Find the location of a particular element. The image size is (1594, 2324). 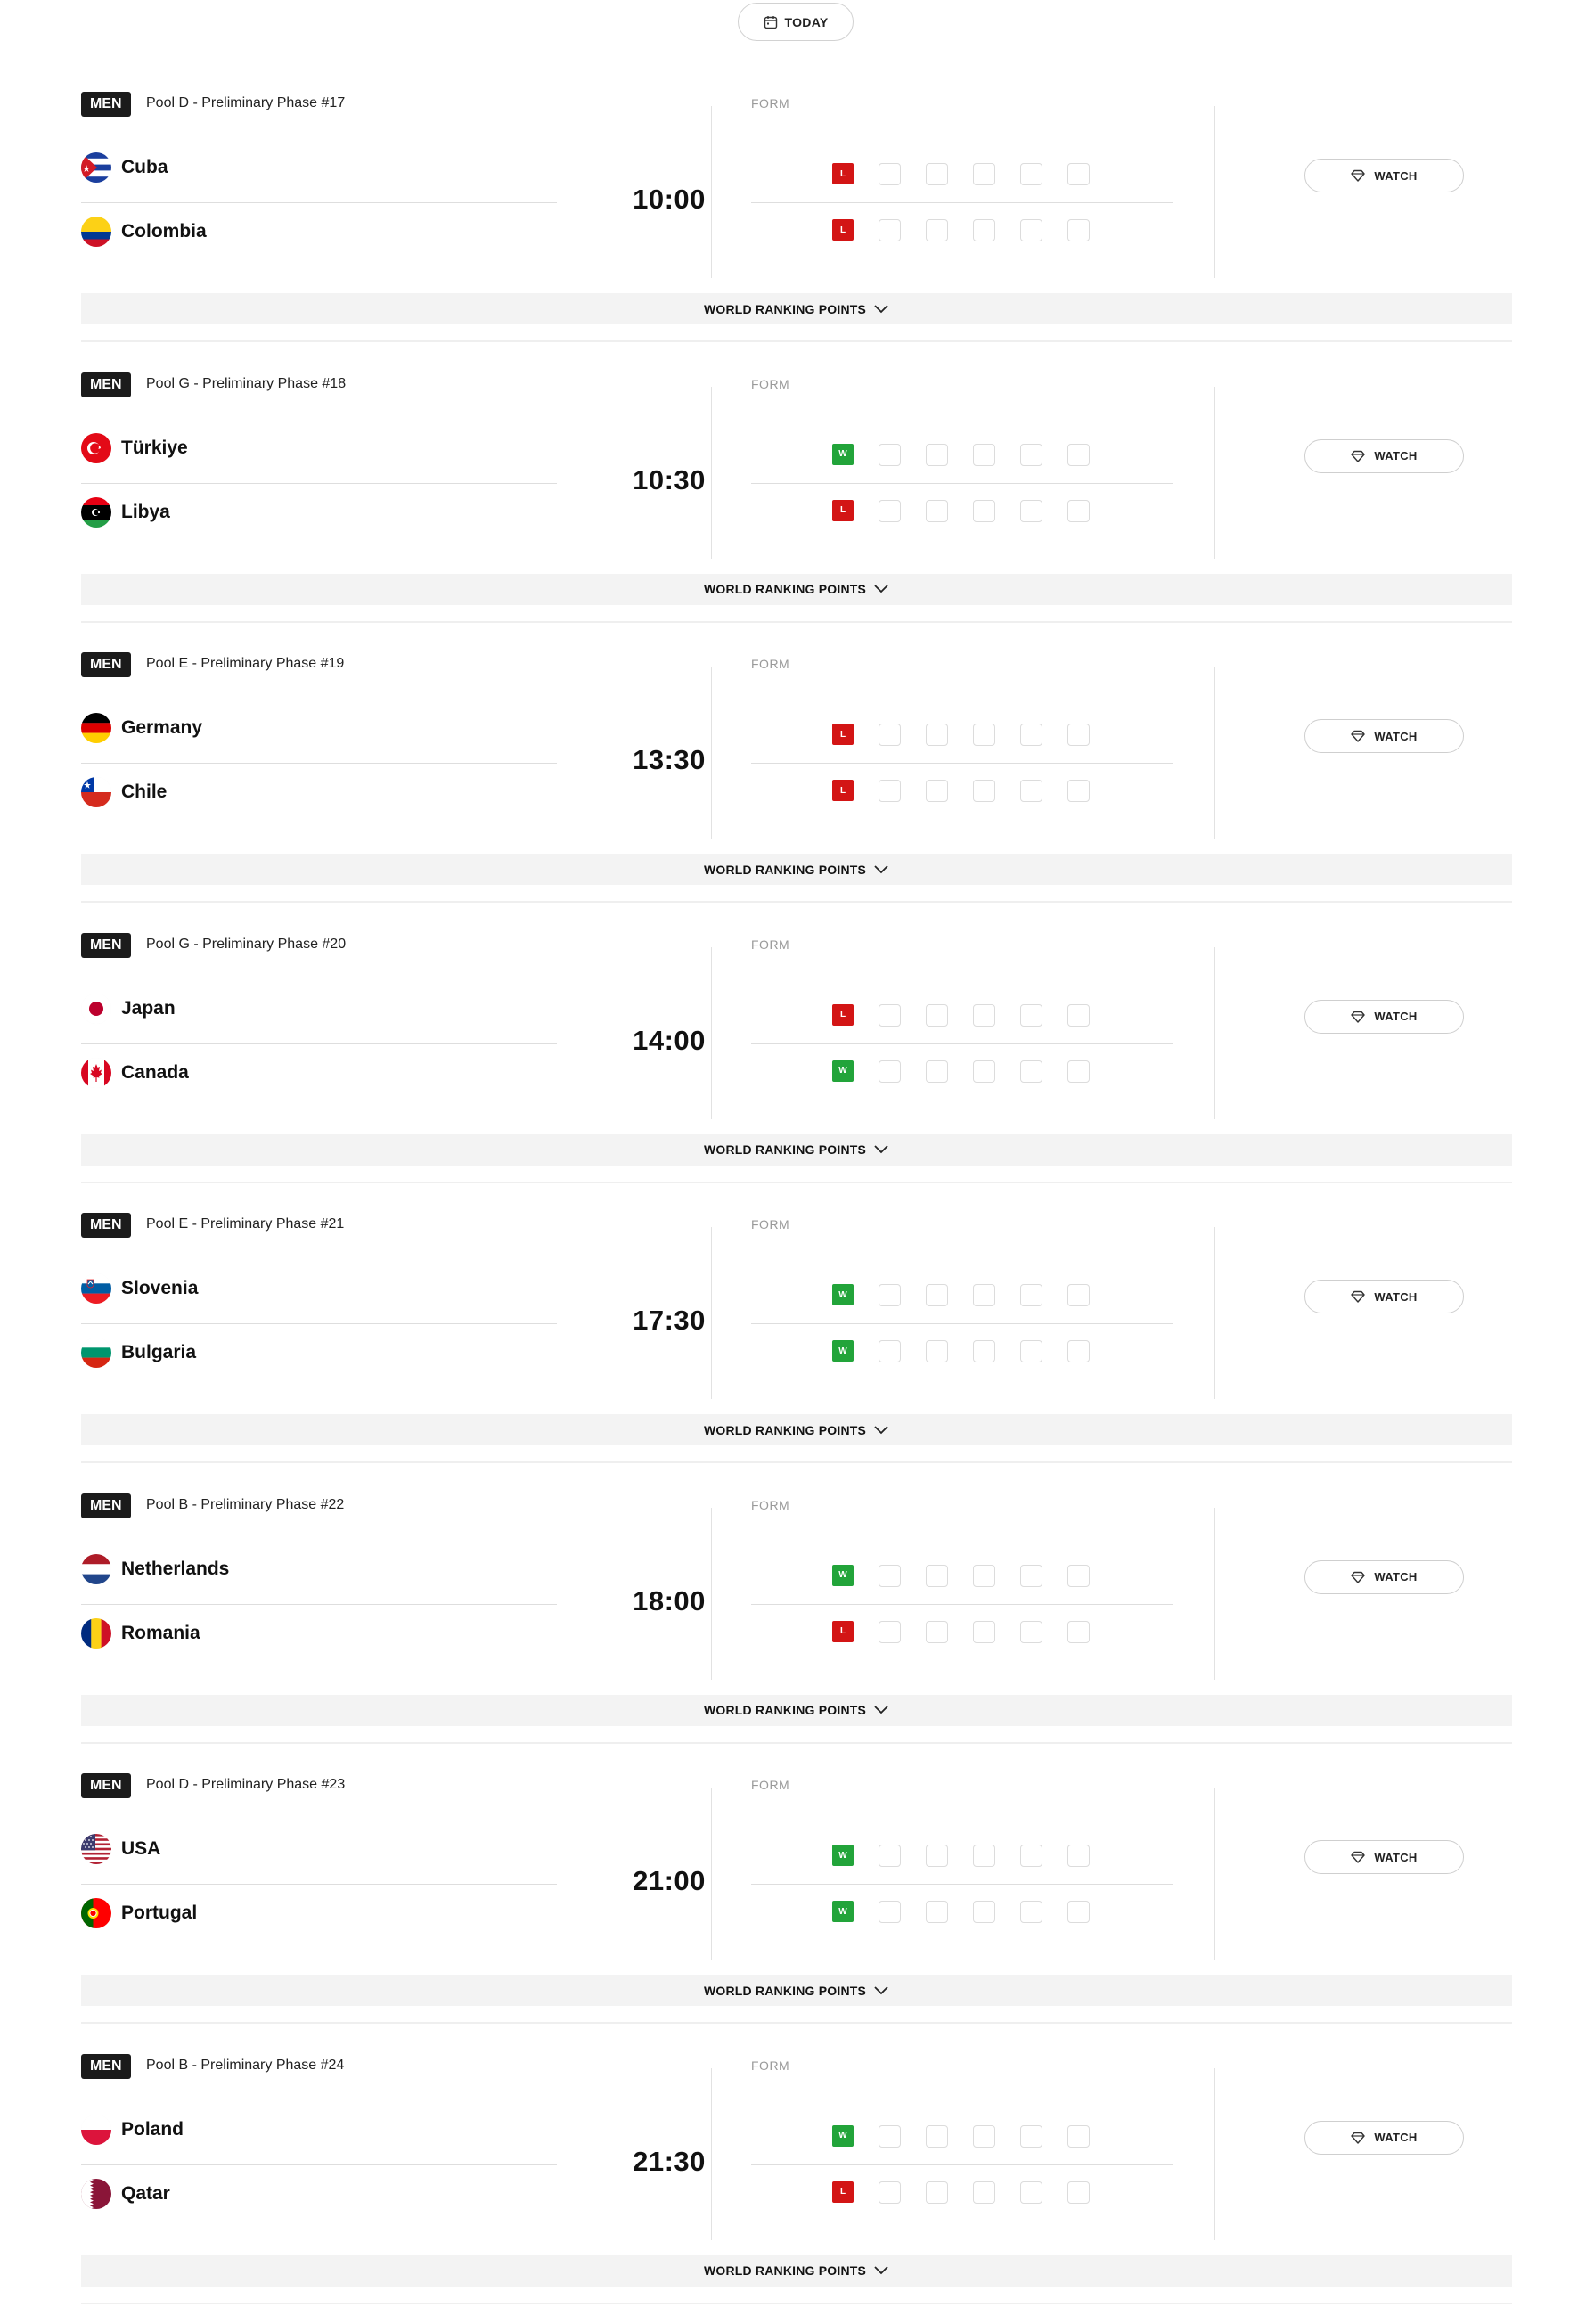

netherlands-flag-icon is located at coordinates (96, 1568).